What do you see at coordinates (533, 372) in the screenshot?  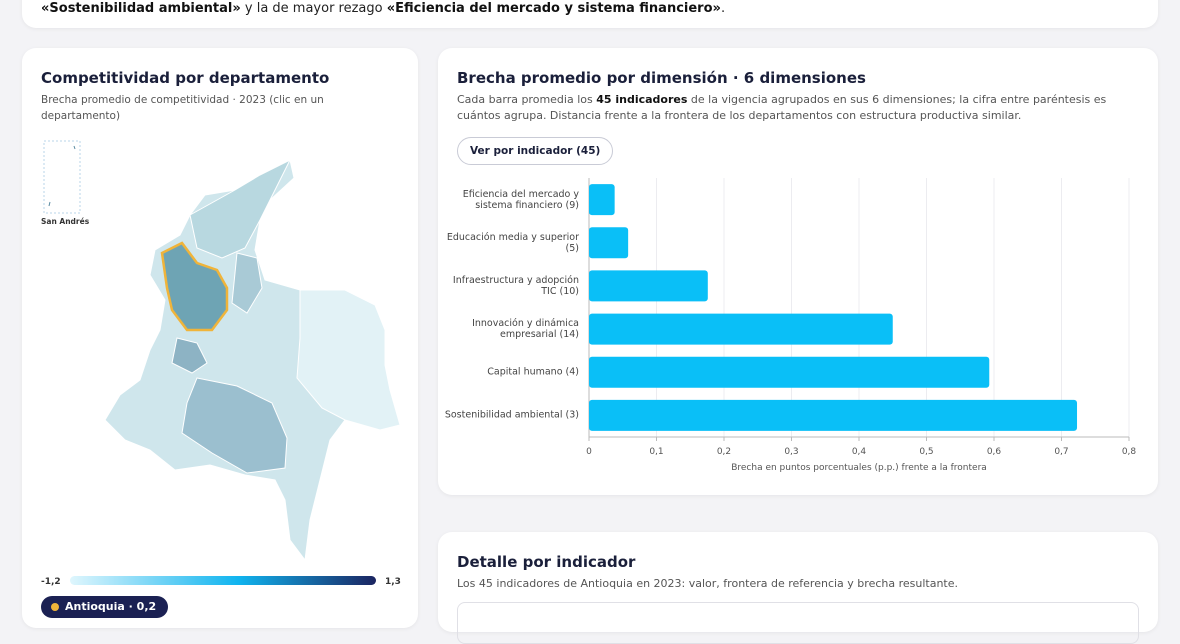 I see `y-tick-label: Capital humano (4)` at bounding box center [533, 372].